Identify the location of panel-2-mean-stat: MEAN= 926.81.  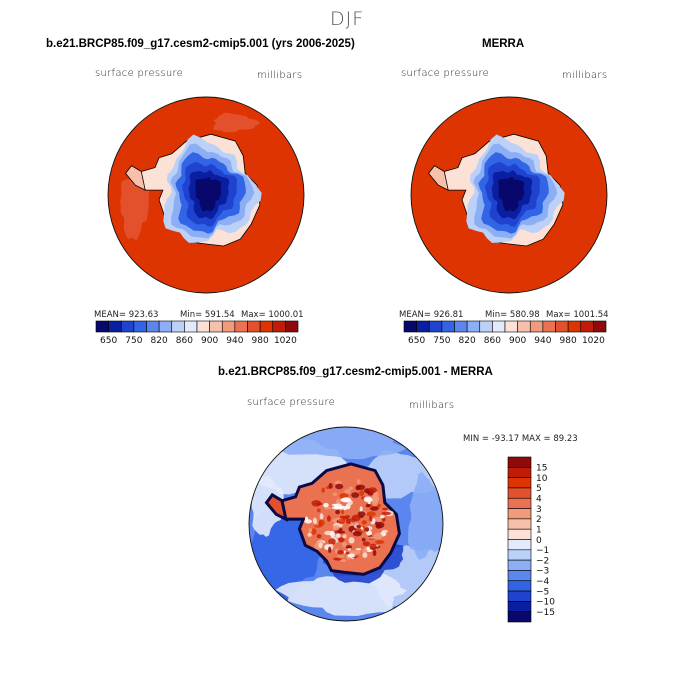
(431, 315).